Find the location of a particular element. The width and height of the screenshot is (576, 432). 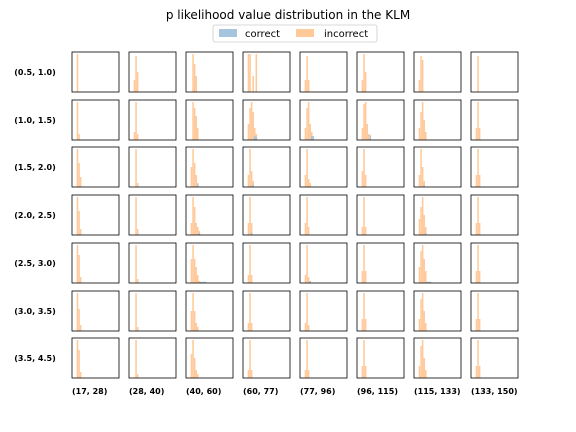

legend-swatch-correct is located at coordinates (228, 33).